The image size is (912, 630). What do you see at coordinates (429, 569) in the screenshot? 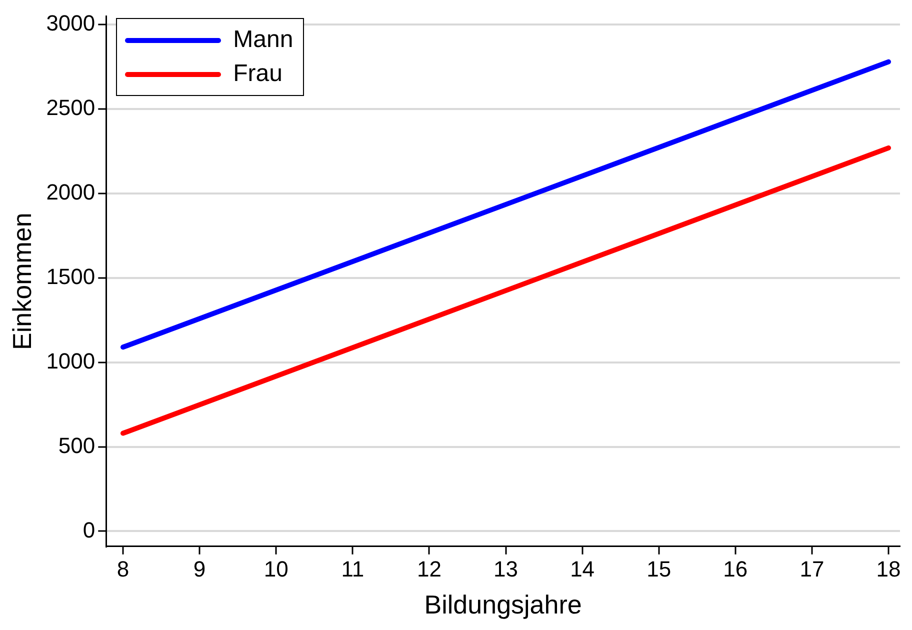
I see `x-tick-label: 12` at bounding box center [429, 569].